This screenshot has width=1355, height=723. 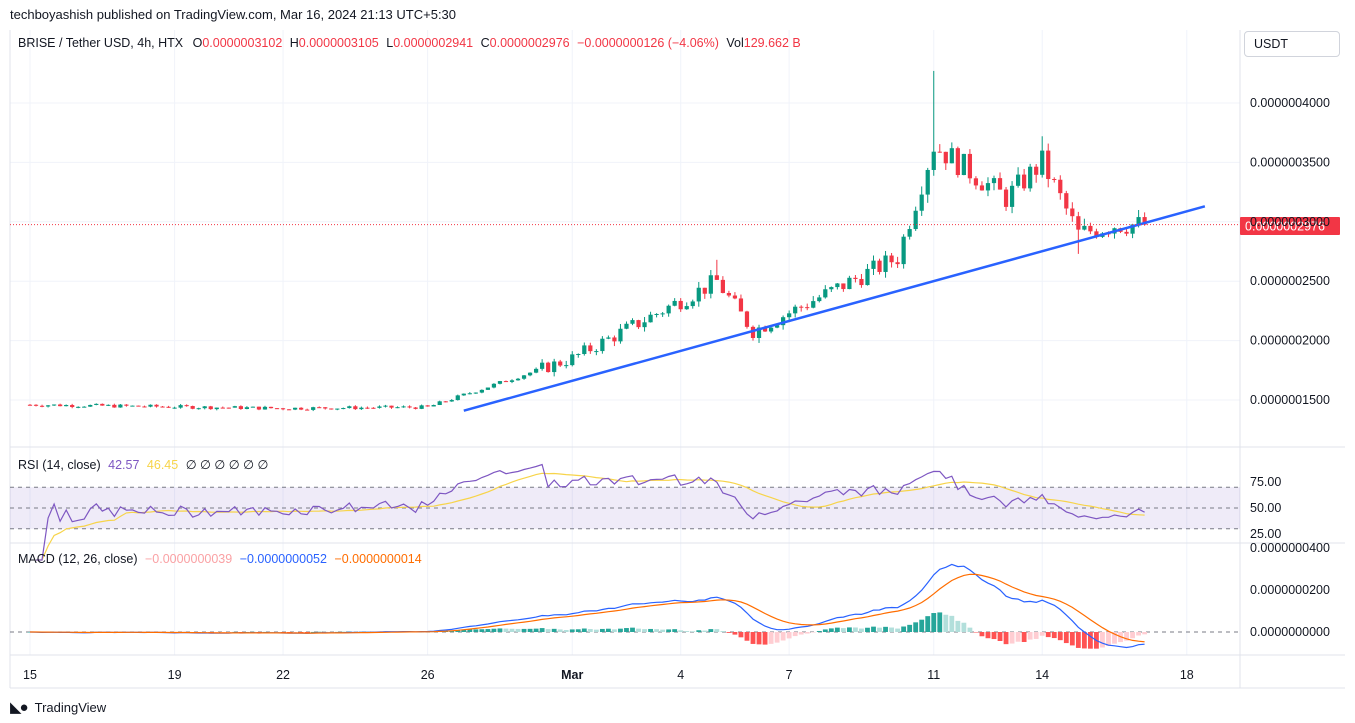 I want to click on price-tick-label: 0.0000002000, so click(x=1290, y=341).